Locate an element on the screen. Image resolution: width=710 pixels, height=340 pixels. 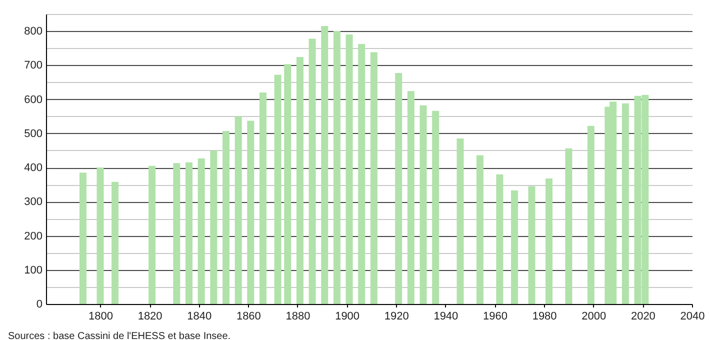
source-note: Sources : base Cassini de l'EHESS et base Insee. is located at coordinates (119, 335).